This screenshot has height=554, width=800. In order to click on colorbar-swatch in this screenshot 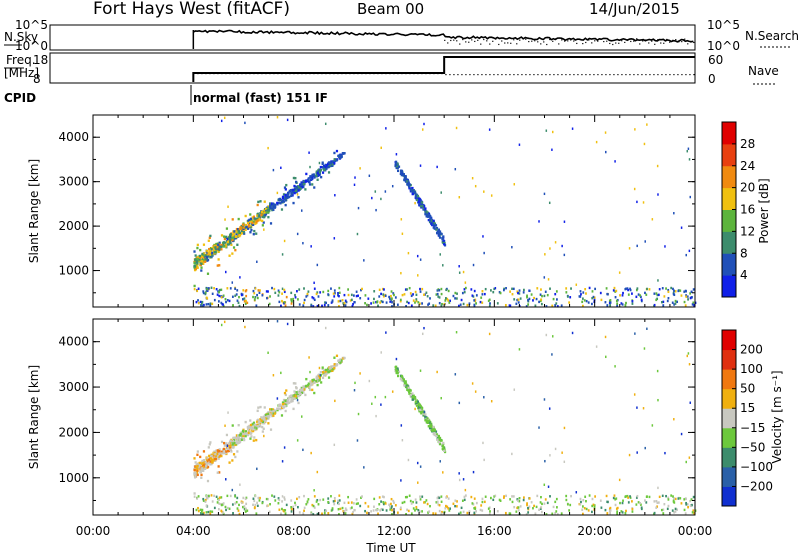, I will do `click(729, 476)`.